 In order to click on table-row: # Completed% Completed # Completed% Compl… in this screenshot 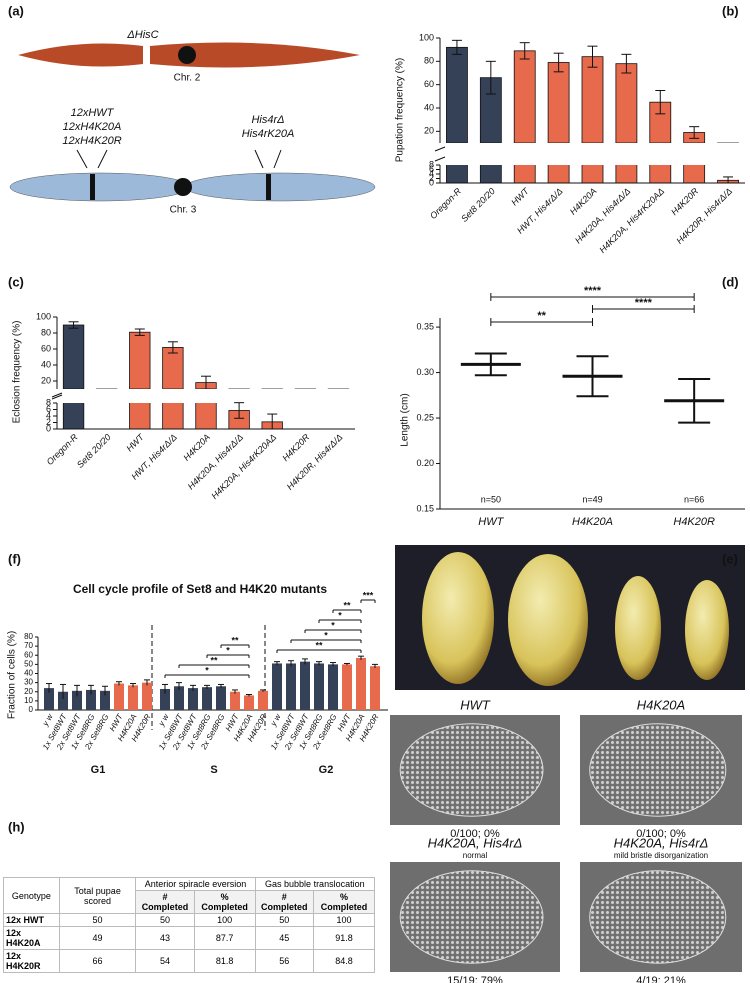, I will do `click(190, 902)`.